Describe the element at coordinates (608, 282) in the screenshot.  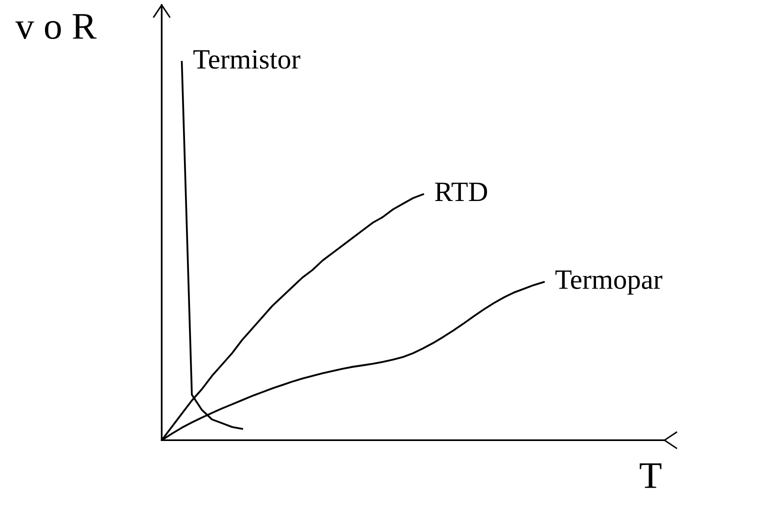
I see `series-label: Termopar` at that location.